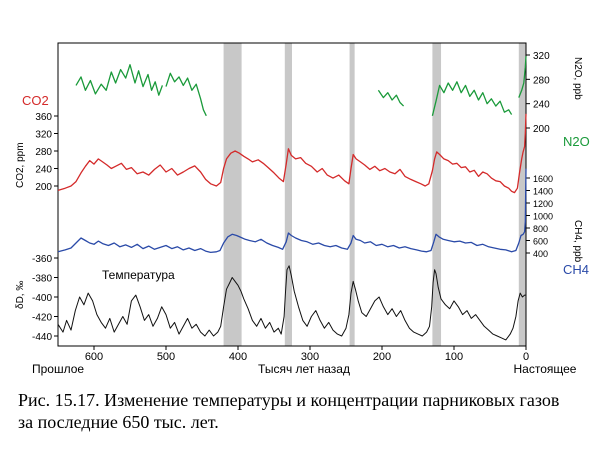 The width and height of the screenshot is (614, 475). What do you see at coordinates (543, 192) in the screenshot?
I see `ch4-tick-label: 1400` at bounding box center [543, 192].